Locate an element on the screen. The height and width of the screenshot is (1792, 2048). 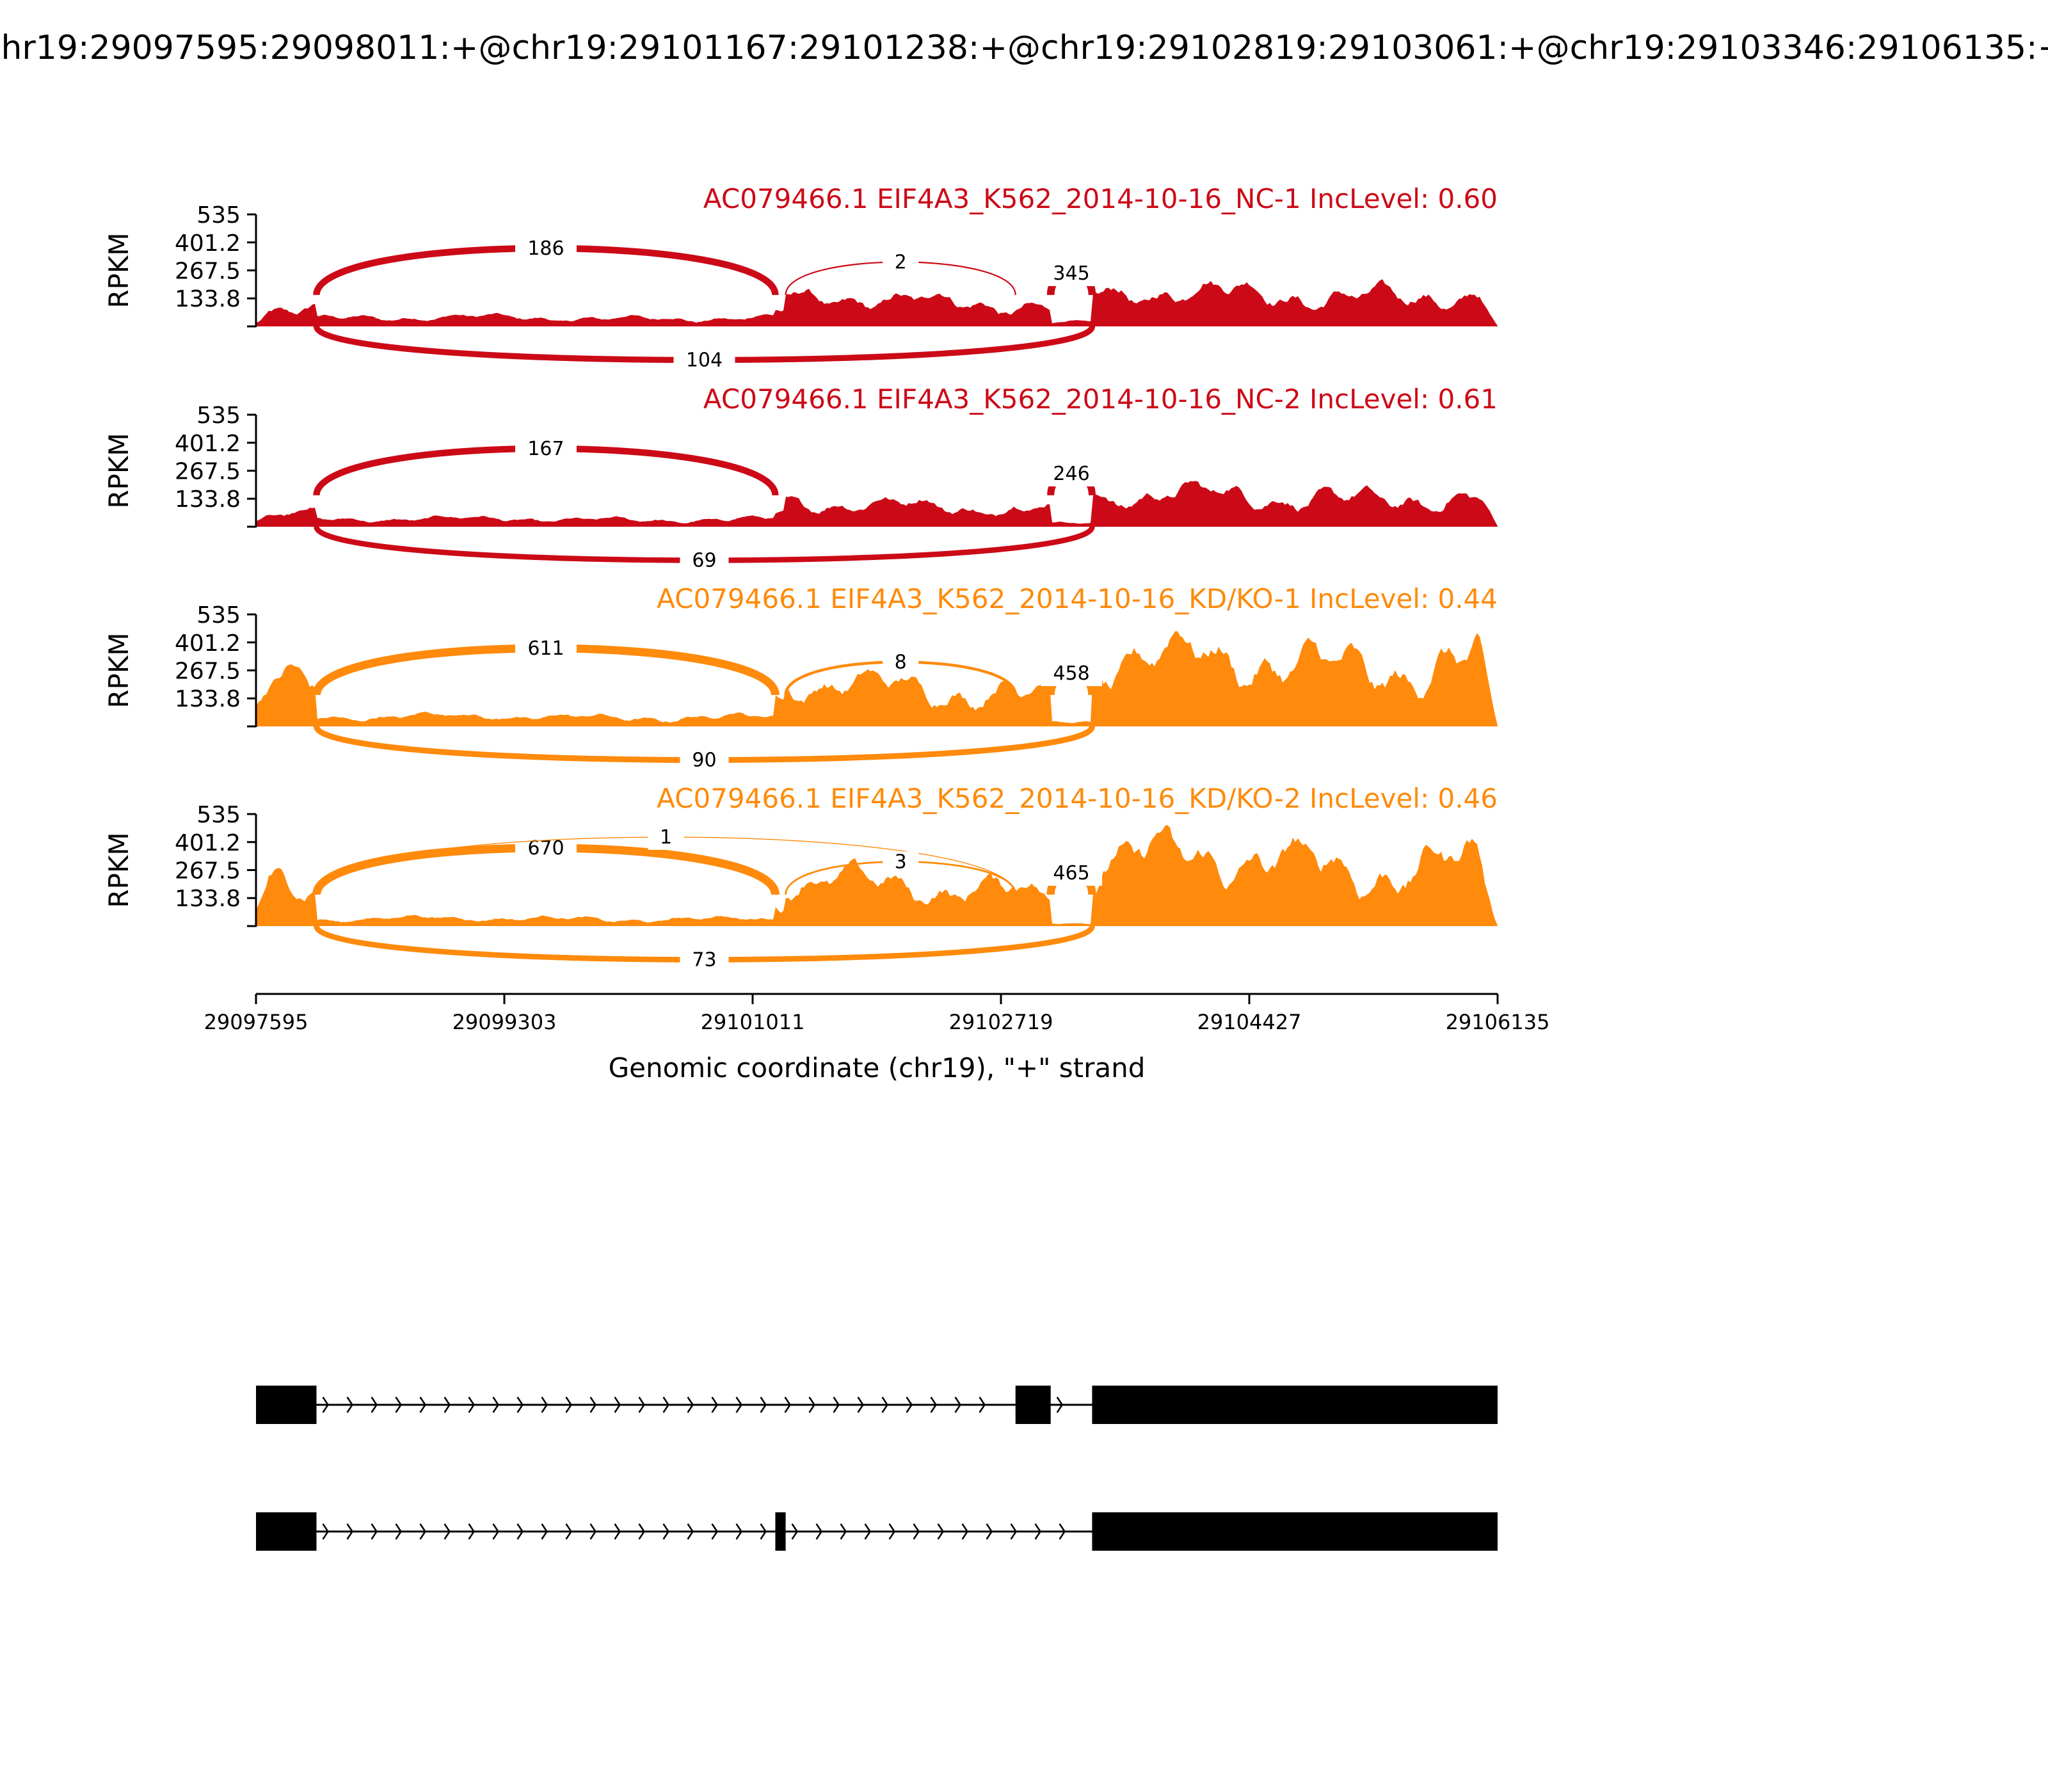
x-tick-label: 29101011 is located at coordinates (753, 1022).